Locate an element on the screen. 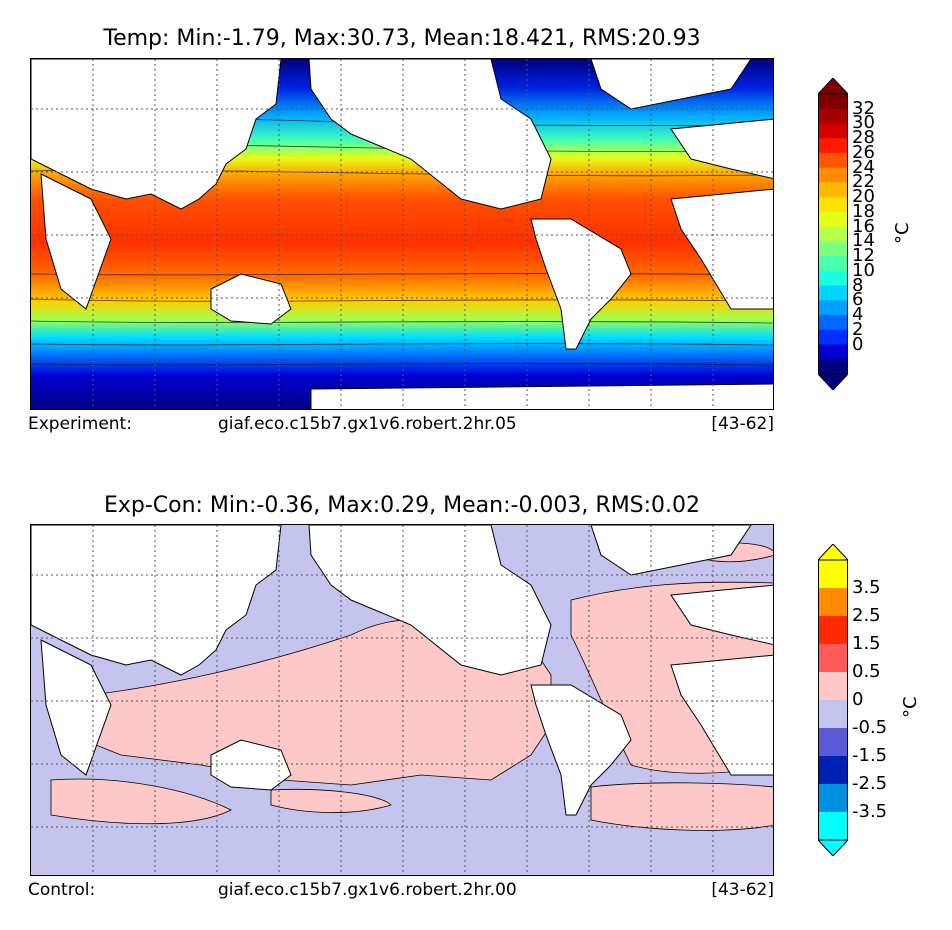 This screenshot has height=930, width=952. colorbar-tick-label: 4 is located at coordinates (858, 315).